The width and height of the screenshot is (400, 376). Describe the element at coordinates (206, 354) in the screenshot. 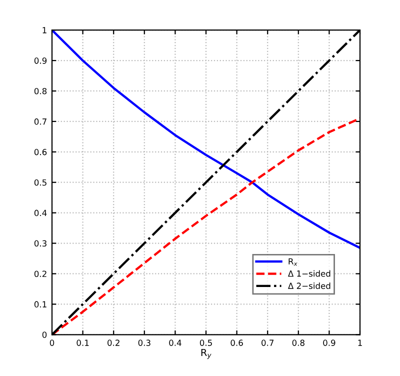

I see `x-axis-title: R$_{y}$` at that location.